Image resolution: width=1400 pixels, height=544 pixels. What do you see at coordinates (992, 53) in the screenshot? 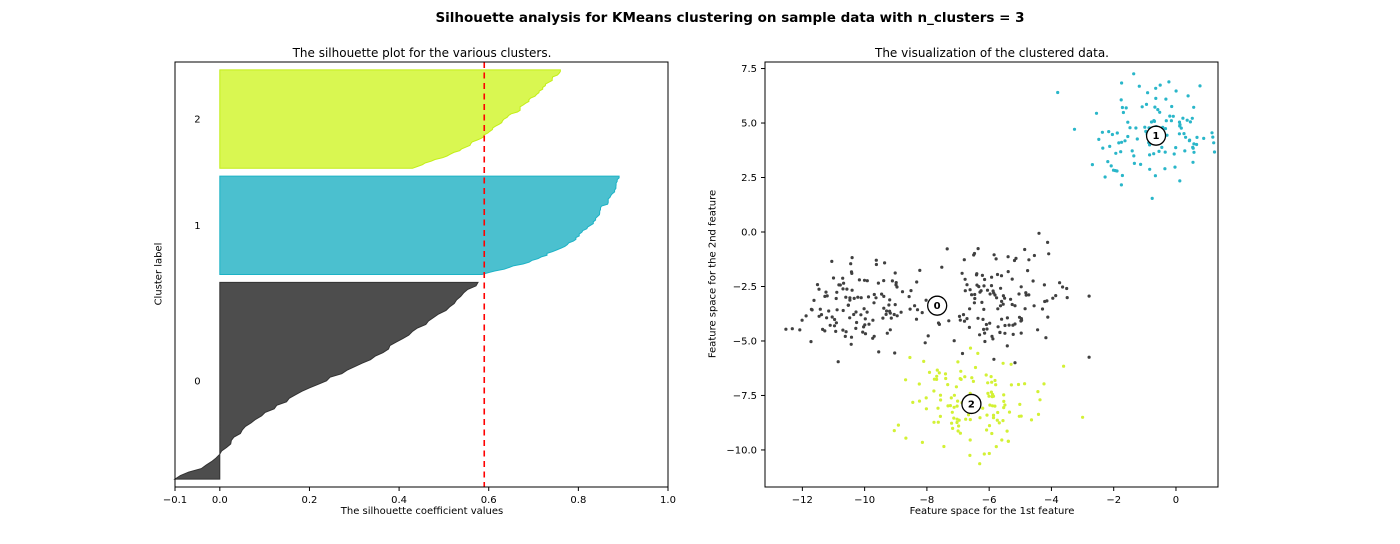
I see `scatter-plot-title: The visualization of the clustered data.` at bounding box center [992, 53].